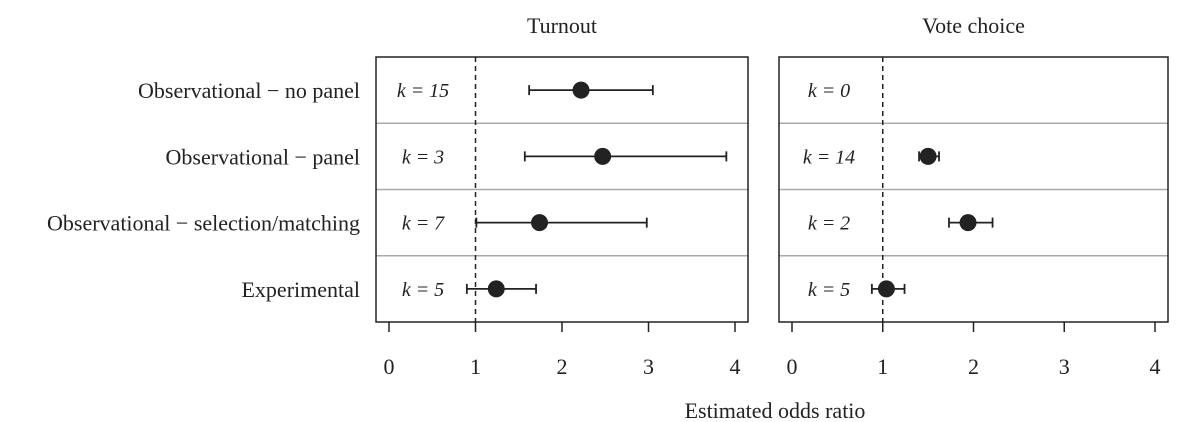  What do you see at coordinates (203, 223) in the screenshot?
I see `row-label: Observational − selection/matching` at bounding box center [203, 223].